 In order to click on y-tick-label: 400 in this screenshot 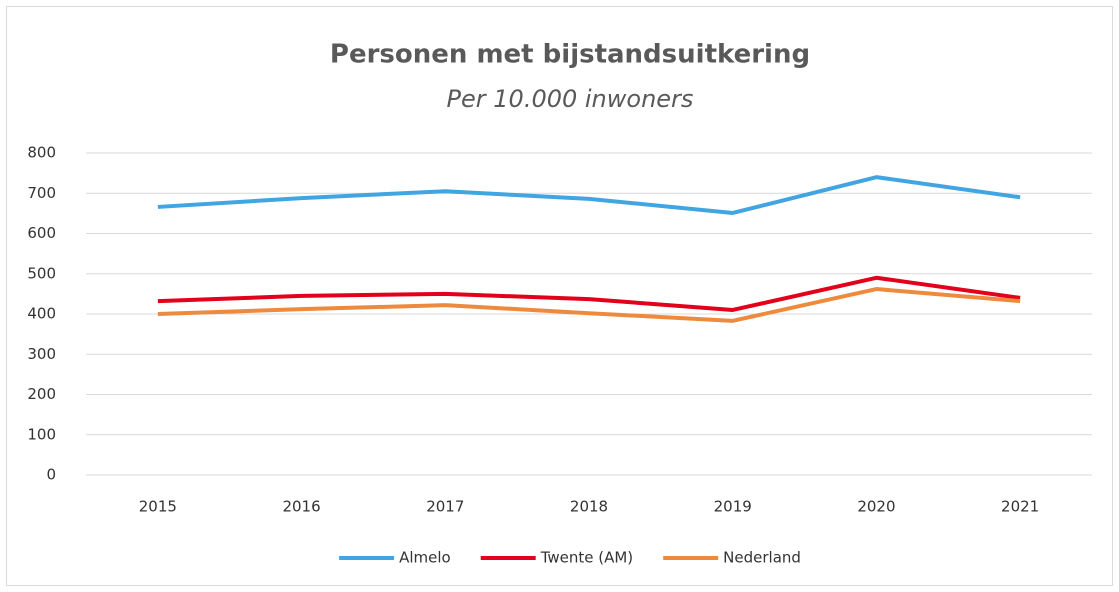, I will do `click(41, 314)`.